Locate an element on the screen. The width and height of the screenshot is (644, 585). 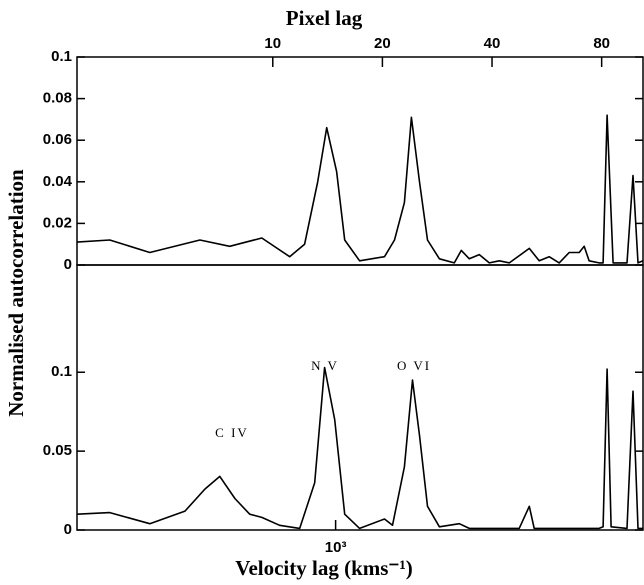
y-tick-label: 0.04 is located at coordinates (58, 181).